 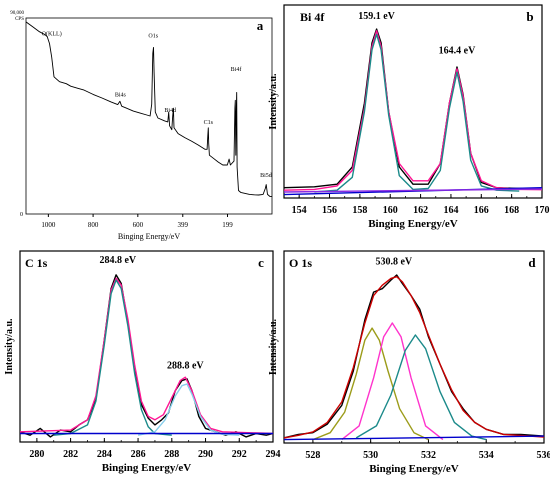 I want to click on y-zero-label: 0, so click(x=21, y=215).